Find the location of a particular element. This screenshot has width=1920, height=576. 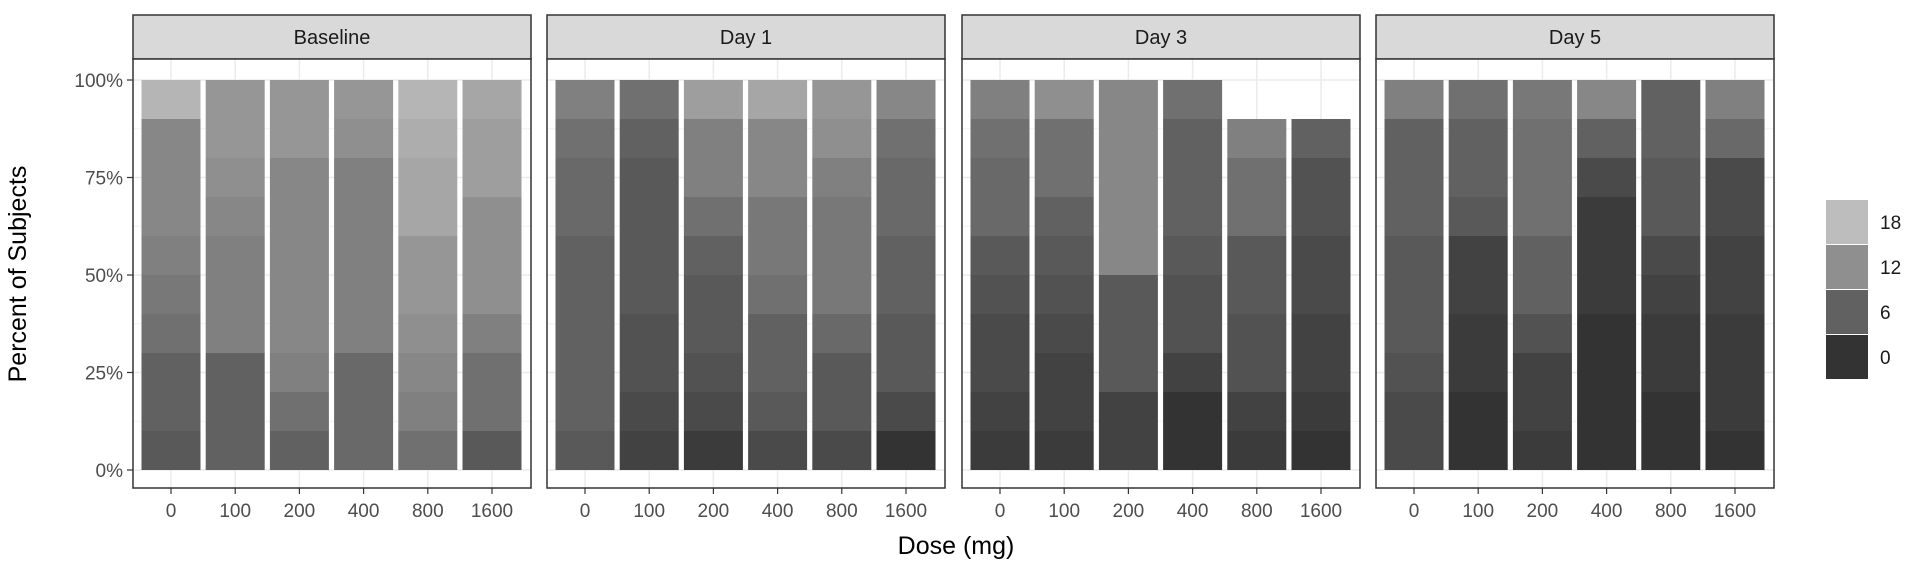

panel-strip is located at coordinates (1575, 37).